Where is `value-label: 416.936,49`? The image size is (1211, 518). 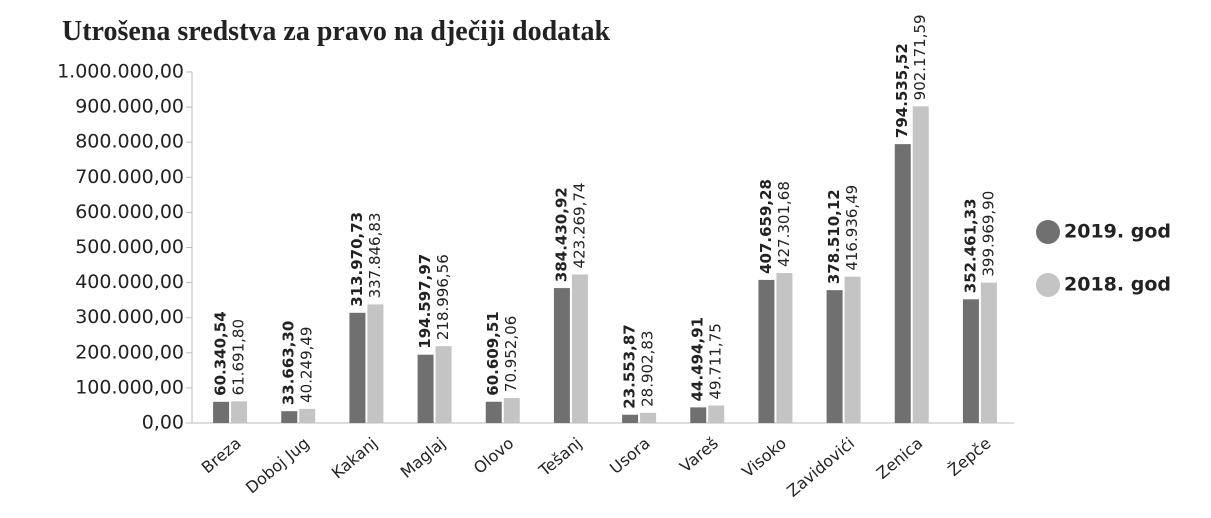
value-label: 416.936,49 is located at coordinates (852, 228).